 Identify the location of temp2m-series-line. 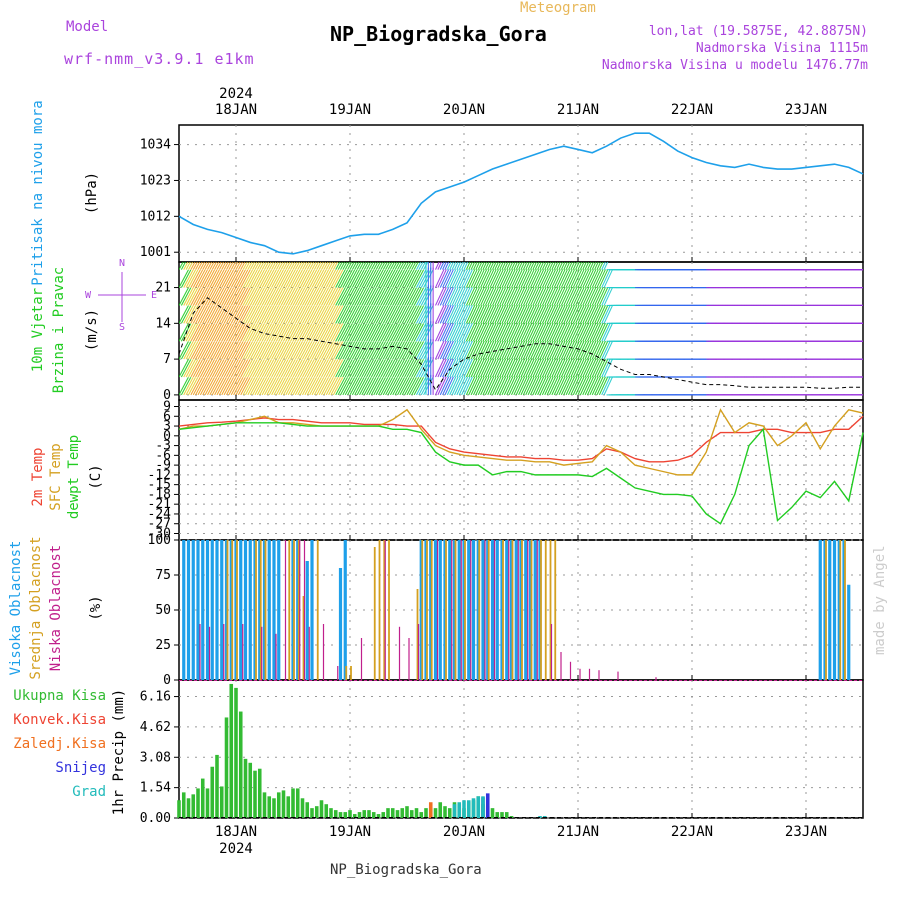
(521, 439).